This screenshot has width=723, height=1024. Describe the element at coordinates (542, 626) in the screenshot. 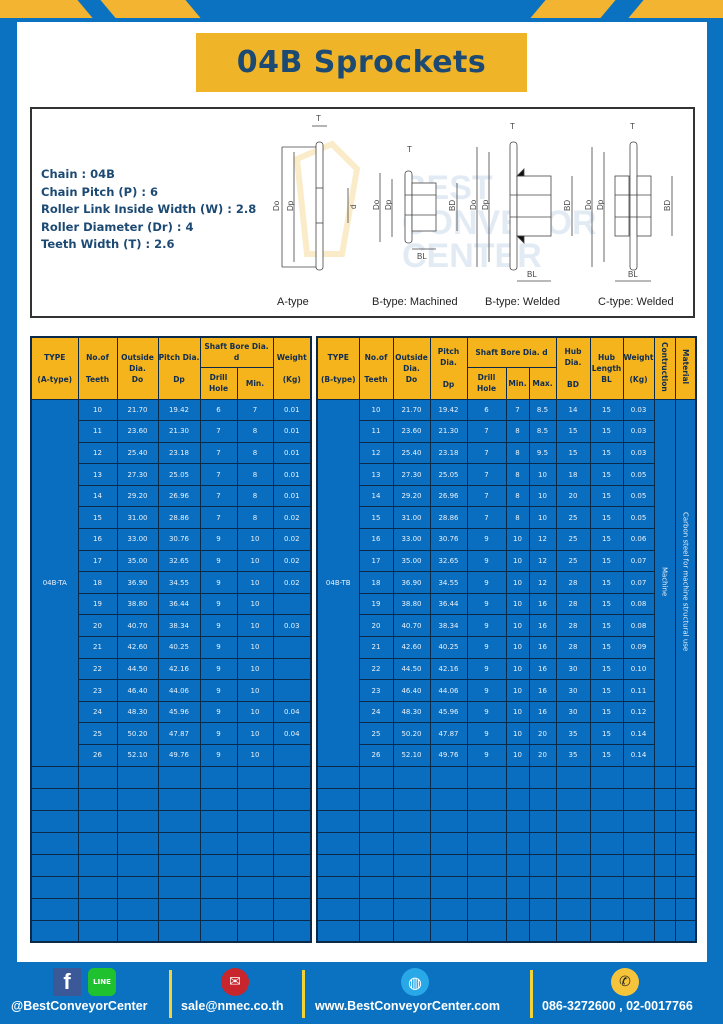

I see `table-cell: 16` at that location.